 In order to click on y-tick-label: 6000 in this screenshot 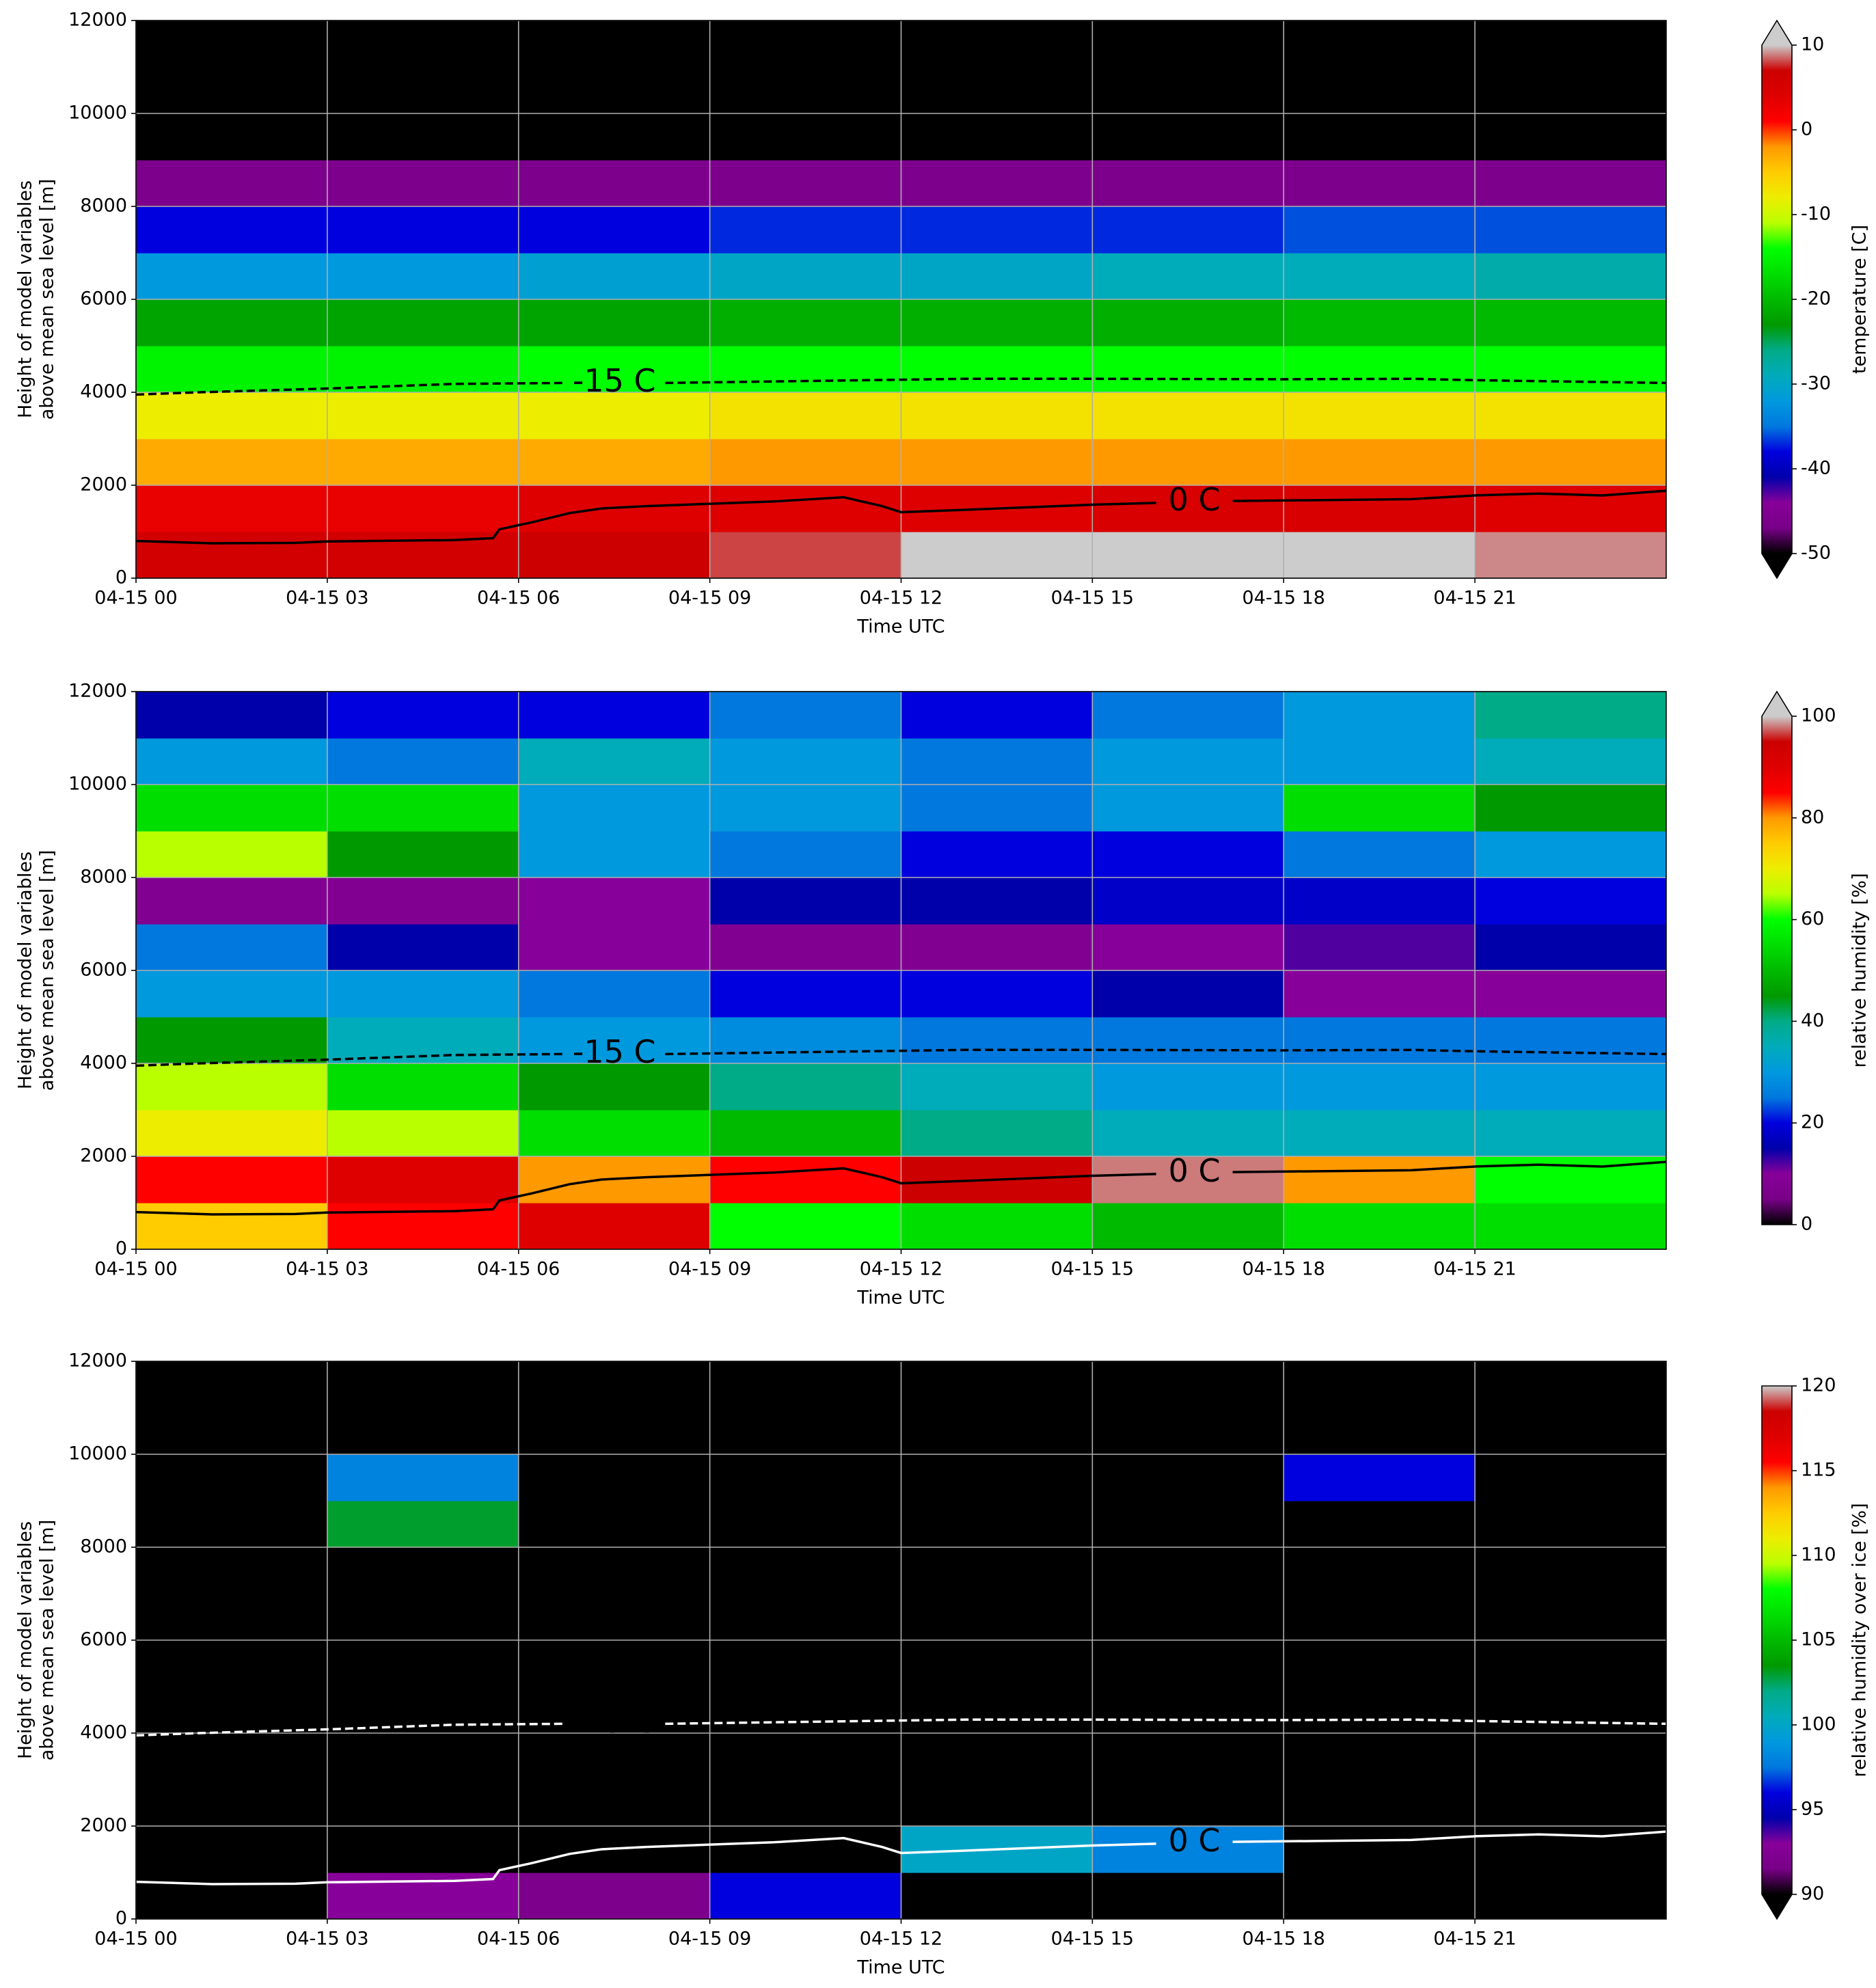, I will do `click(103, 299)`.